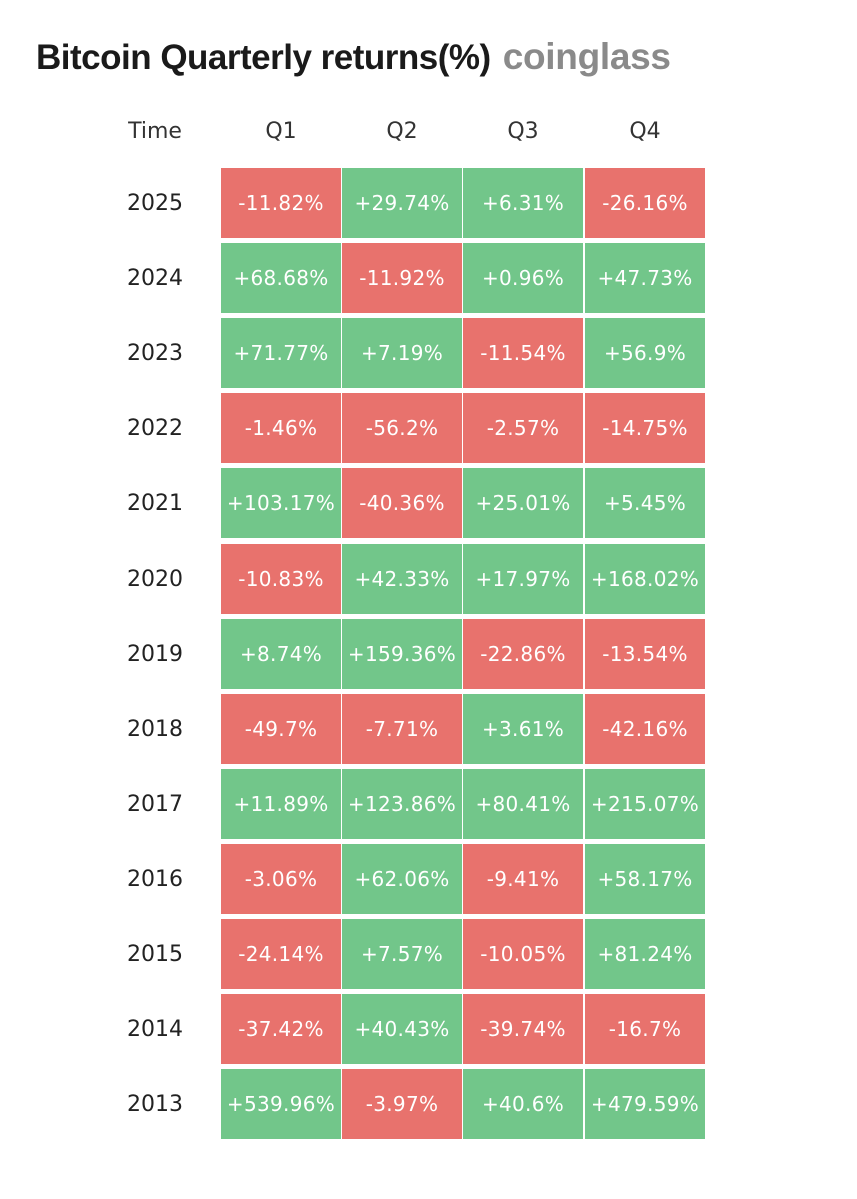  I want to click on return-cell-2022-q1: -1.46%, so click(281, 428).